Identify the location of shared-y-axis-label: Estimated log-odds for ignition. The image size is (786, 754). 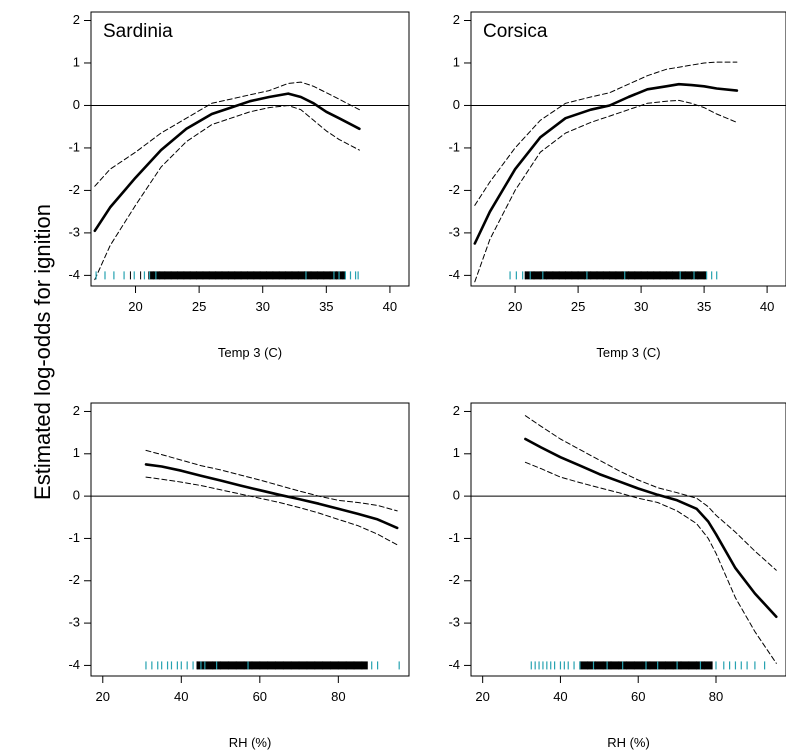
(42, 352).